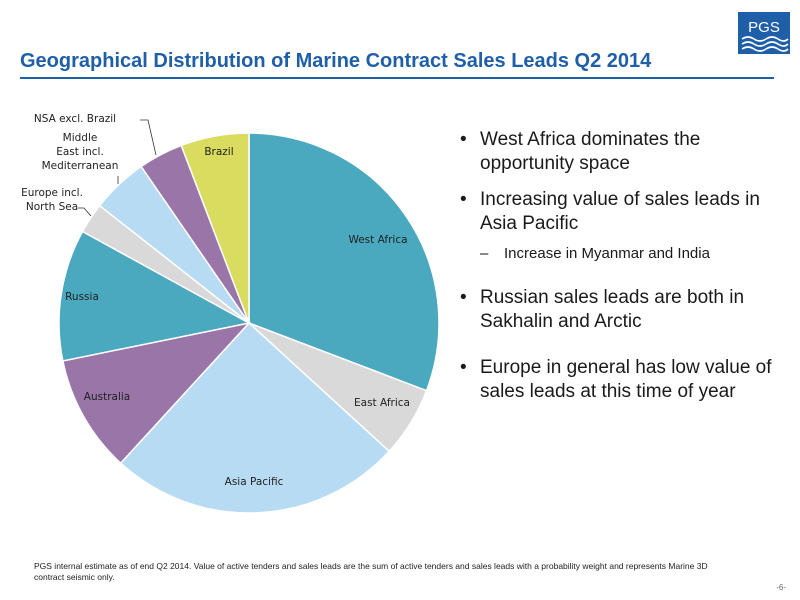  I want to click on pie-slice-asia-pacific, so click(255, 417).